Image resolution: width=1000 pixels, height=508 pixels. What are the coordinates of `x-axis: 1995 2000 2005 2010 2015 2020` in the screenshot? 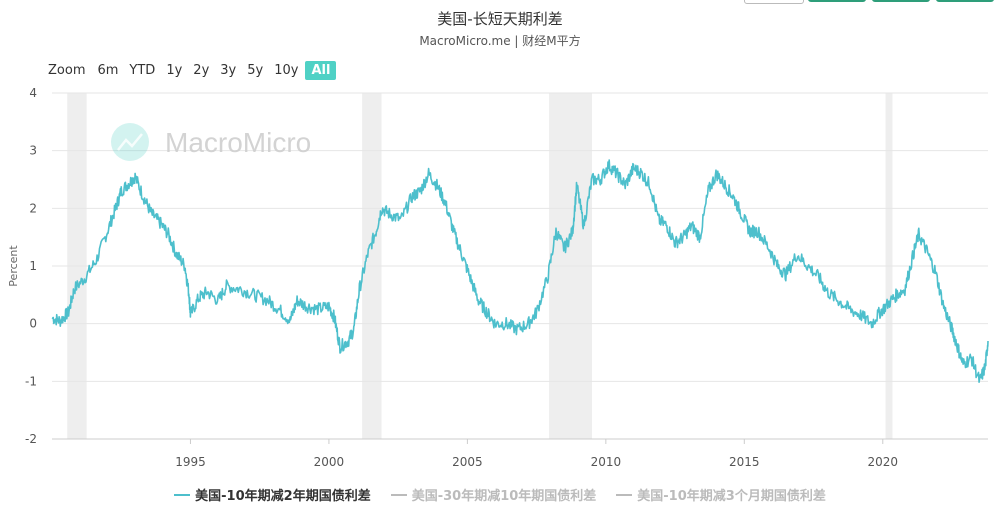 It's located at (520, 453).